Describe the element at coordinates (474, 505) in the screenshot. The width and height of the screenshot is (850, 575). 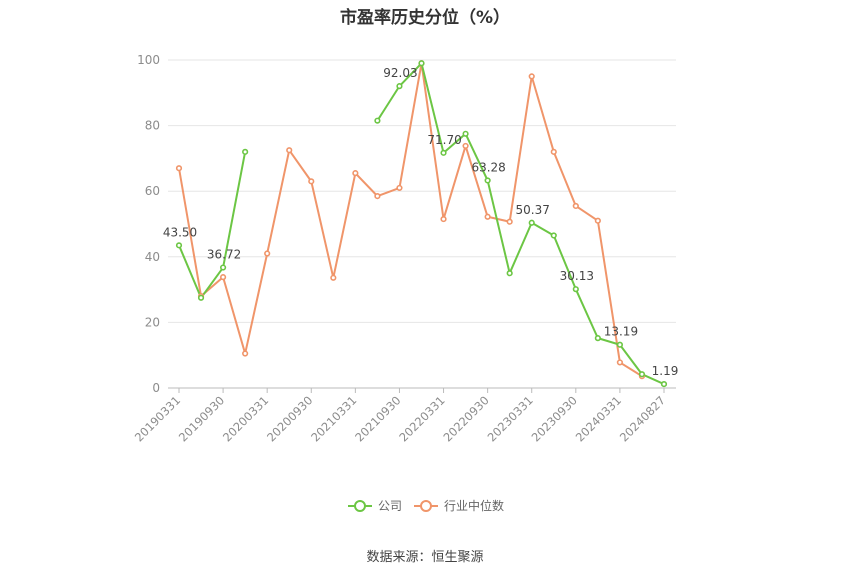
I see `legend-label: 行业中位数` at that location.